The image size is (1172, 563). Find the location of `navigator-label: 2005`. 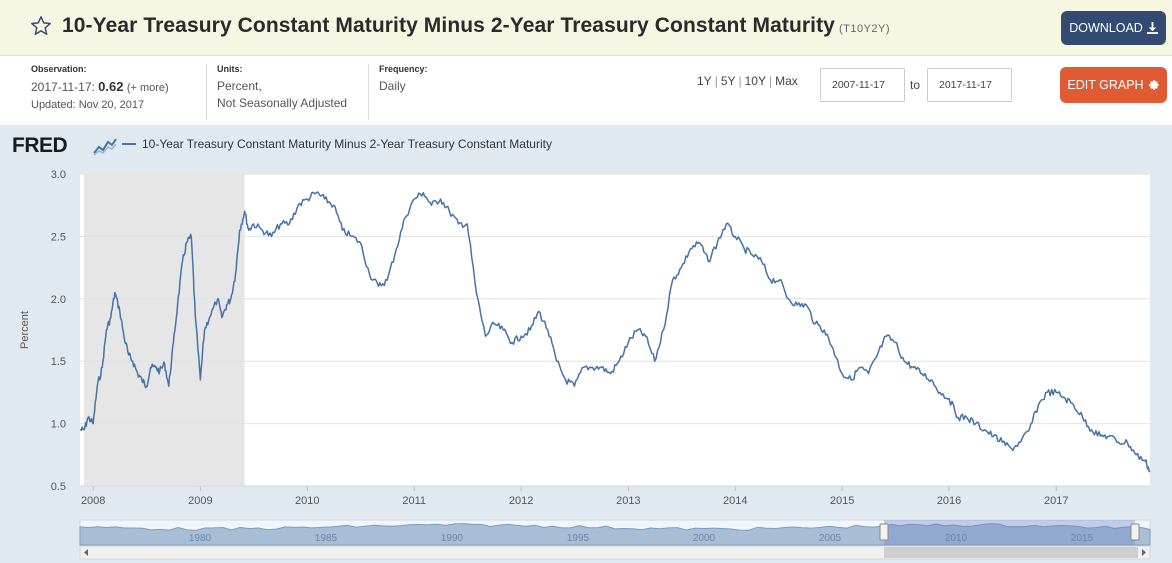

navigator-label: 2005 is located at coordinates (830, 538).